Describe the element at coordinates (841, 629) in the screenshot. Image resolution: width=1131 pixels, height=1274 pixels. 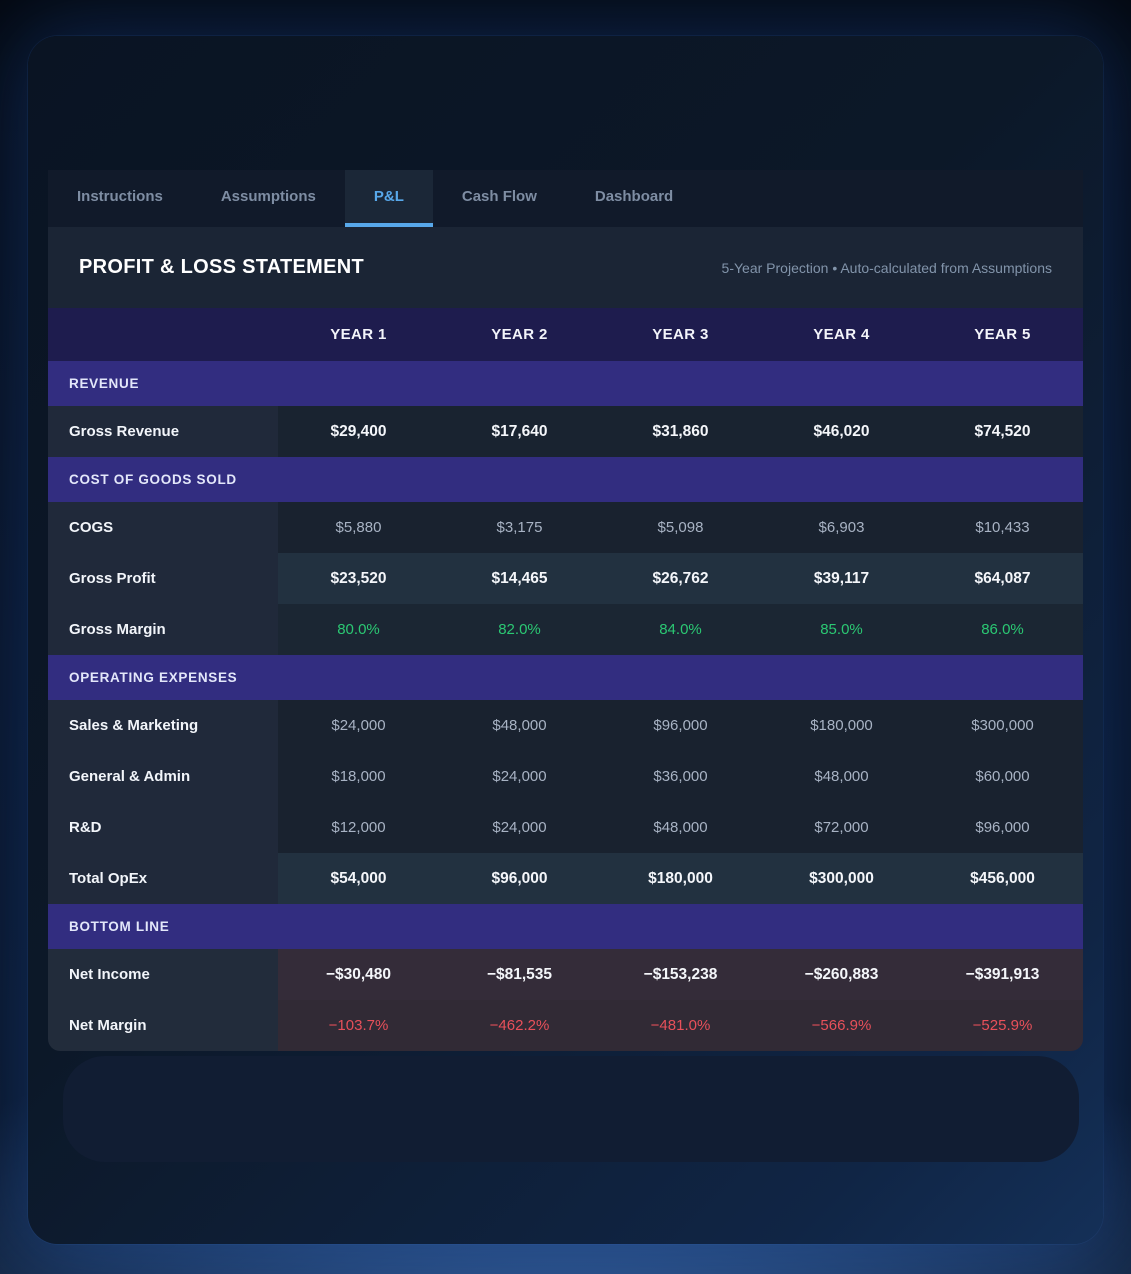
I see `gross-margin-year-4-value: 85.0%` at that location.